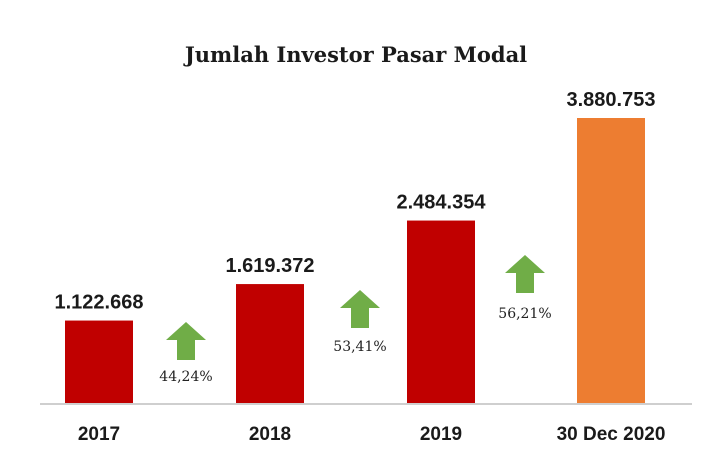 This screenshot has height=465, width=712. I want to click on growth-label-0: 44,24%, so click(185, 377).